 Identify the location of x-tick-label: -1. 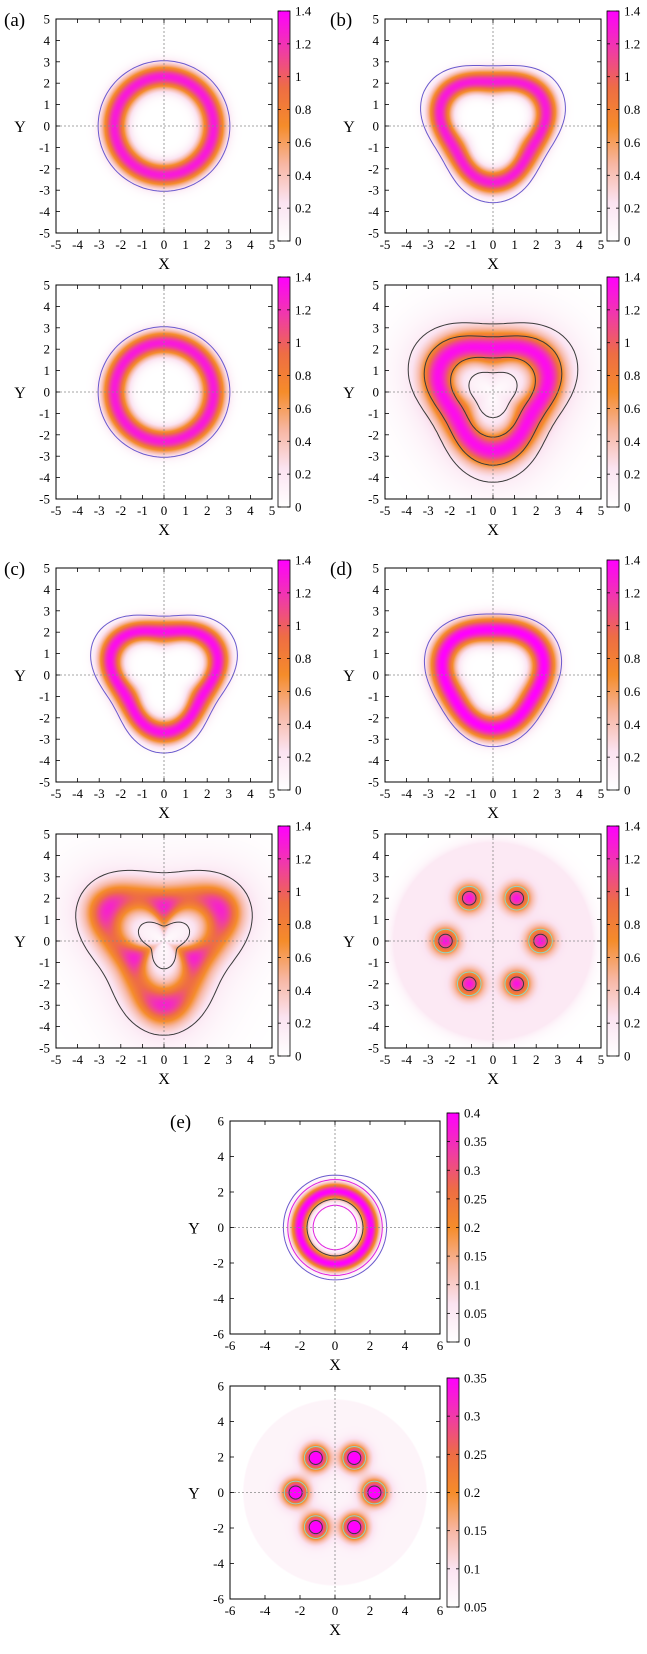
(142, 1059).